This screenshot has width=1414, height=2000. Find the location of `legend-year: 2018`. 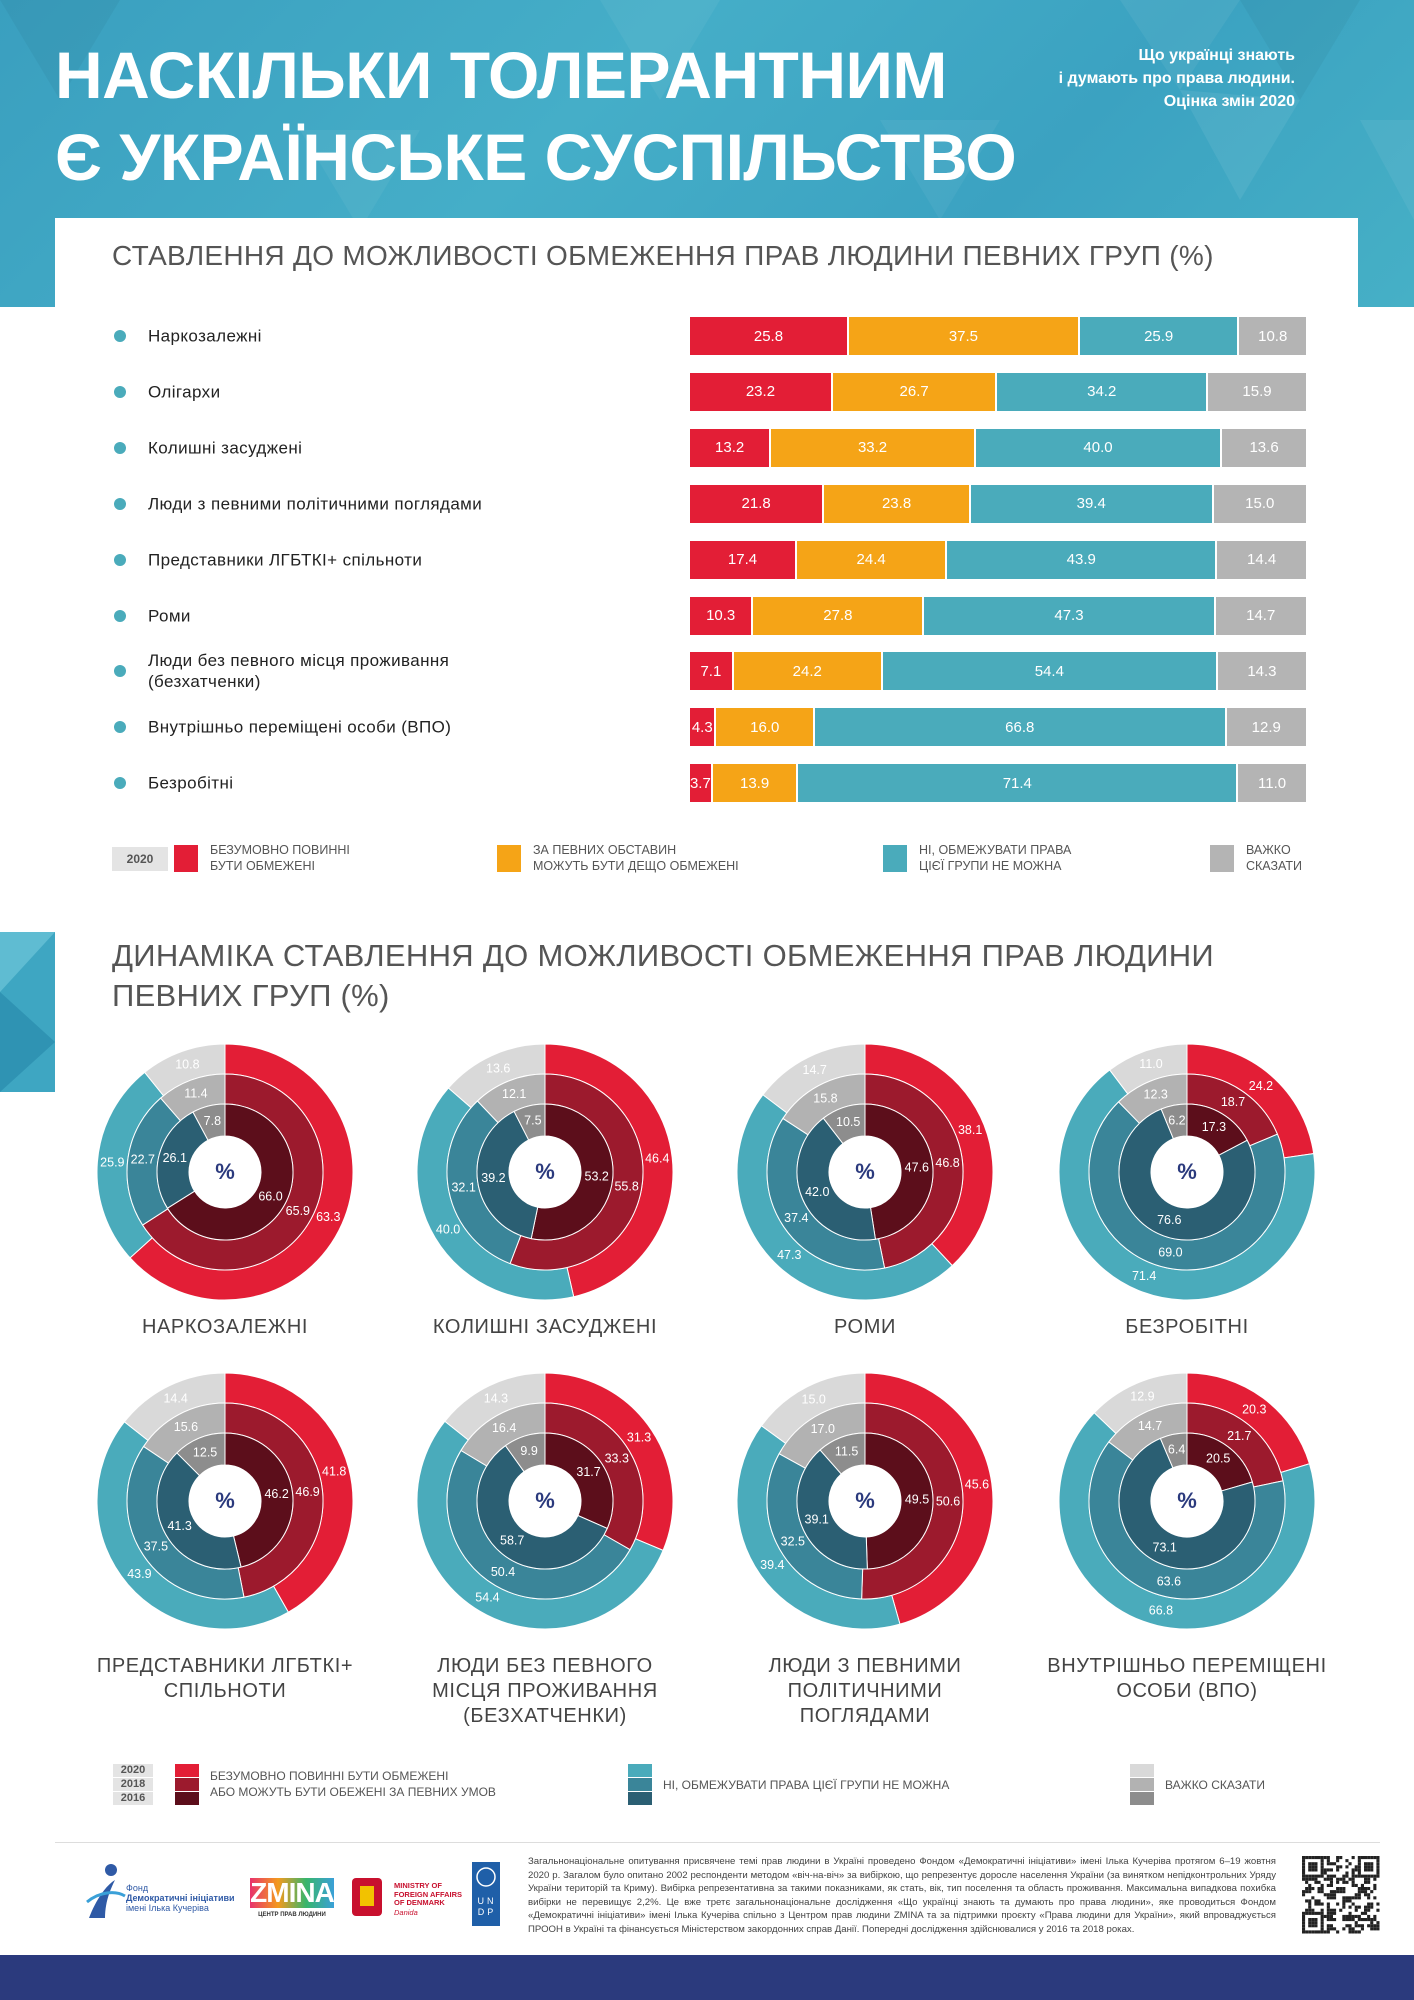

legend-year: 2018 is located at coordinates (133, 1784).